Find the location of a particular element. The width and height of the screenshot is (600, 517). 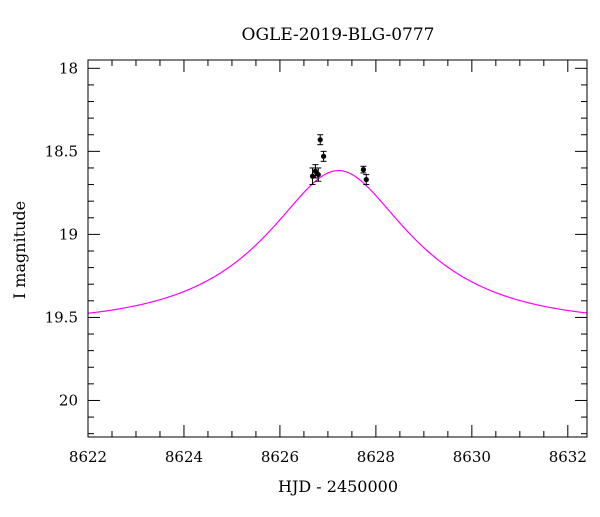

y-tick-label: 18 is located at coordinates (68, 68).